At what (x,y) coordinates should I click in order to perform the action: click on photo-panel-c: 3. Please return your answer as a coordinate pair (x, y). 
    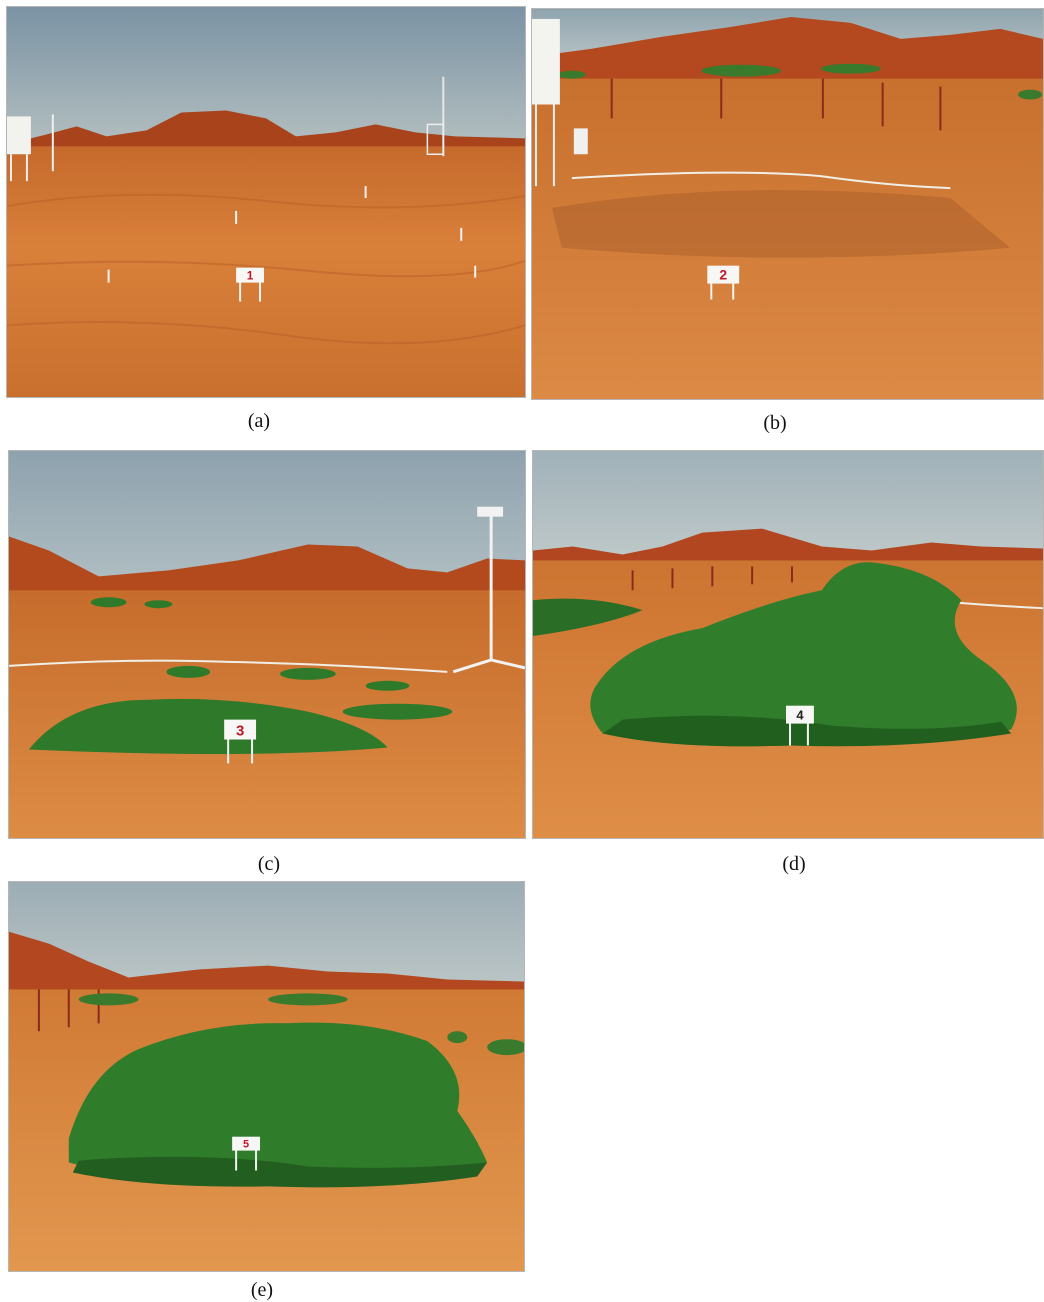
    Looking at the image, I should click on (267, 644).